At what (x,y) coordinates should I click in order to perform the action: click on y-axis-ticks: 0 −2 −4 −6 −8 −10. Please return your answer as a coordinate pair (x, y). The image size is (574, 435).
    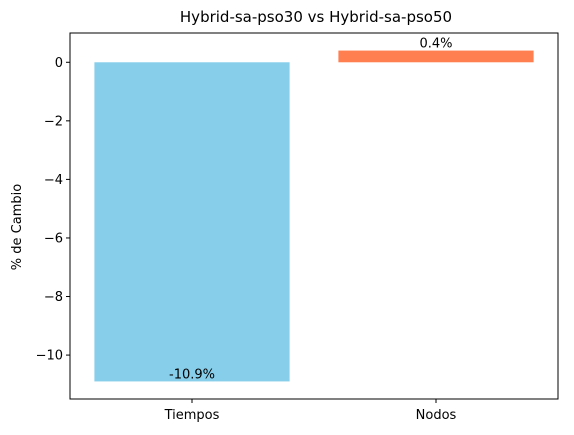
    Looking at the image, I should click on (53, 210).